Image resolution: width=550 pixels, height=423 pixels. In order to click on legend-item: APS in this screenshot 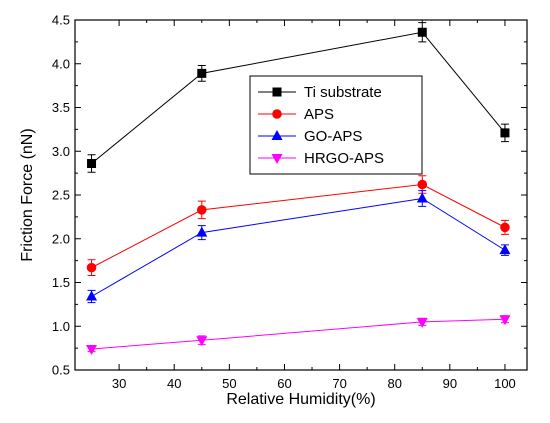, I will do `click(296, 114)`.